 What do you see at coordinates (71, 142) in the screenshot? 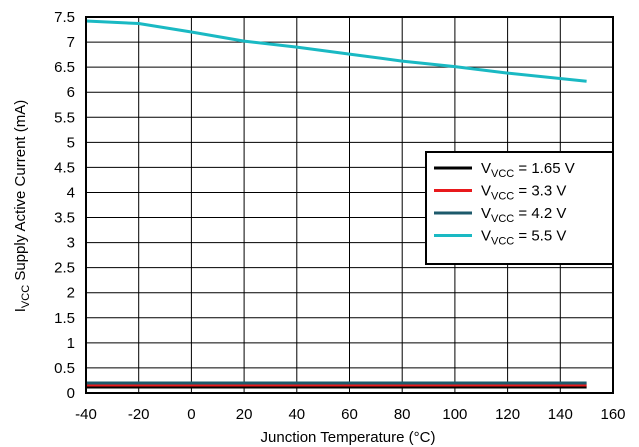
I see `y-tick-label: 5` at bounding box center [71, 142].